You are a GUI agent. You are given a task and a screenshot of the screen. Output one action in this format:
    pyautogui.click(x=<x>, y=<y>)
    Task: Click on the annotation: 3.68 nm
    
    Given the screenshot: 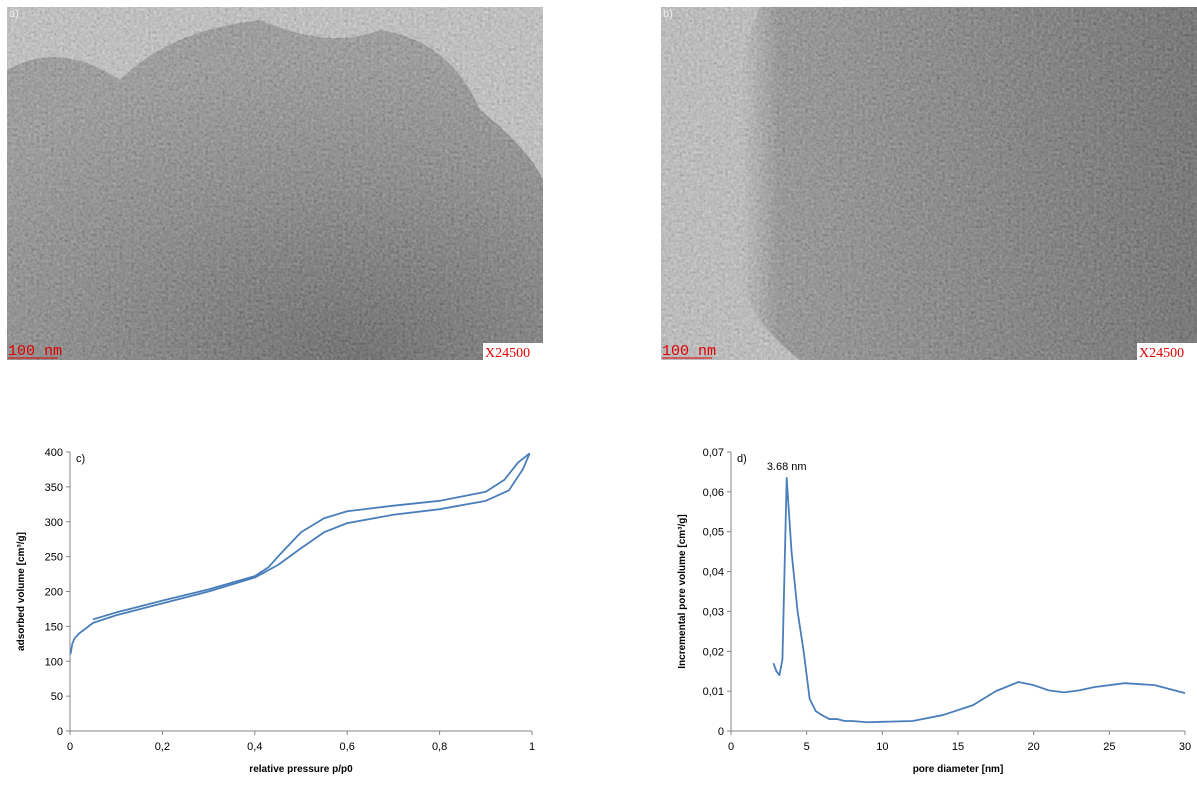 What is the action you would take?
    pyautogui.click(x=787, y=467)
    